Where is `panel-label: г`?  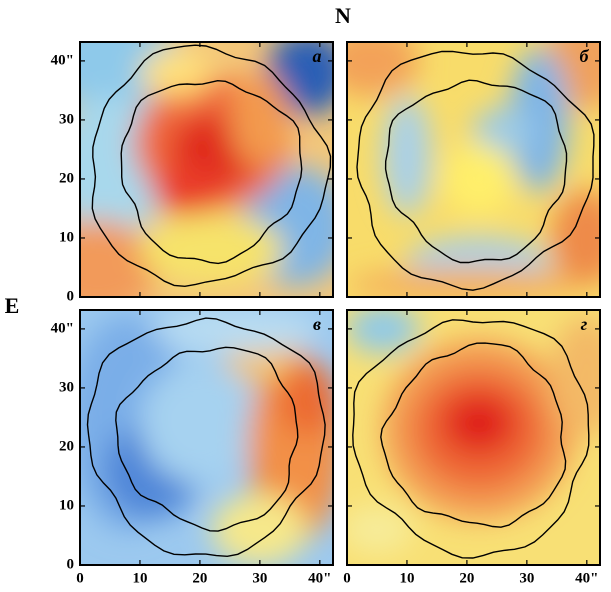
panel-label: г is located at coordinates (584, 324).